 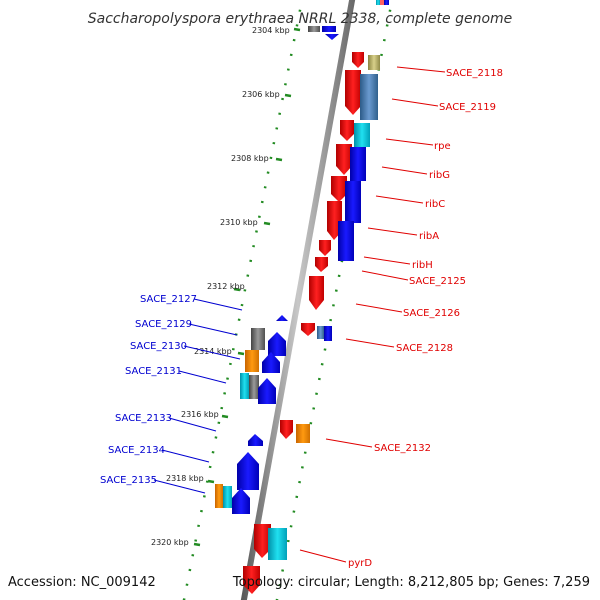 I want to click on accession-text: Accession: NC_009142, so click(x=82, y=582).